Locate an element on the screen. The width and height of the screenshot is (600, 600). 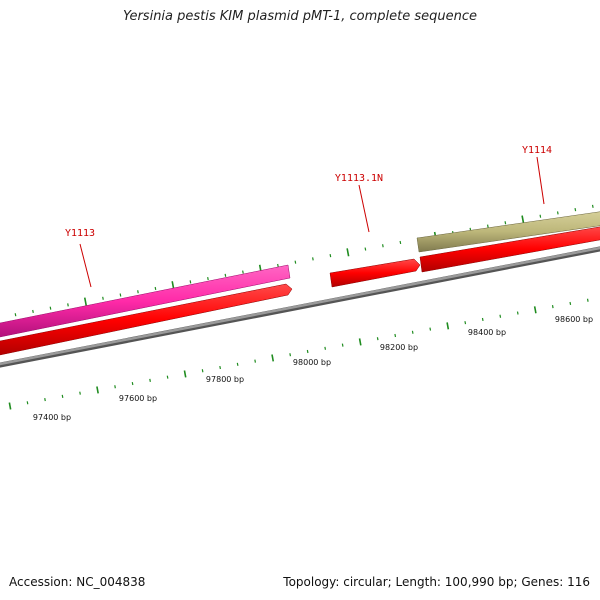
tick-label-98000: 98000 bp is located at coordinates (312, 362).